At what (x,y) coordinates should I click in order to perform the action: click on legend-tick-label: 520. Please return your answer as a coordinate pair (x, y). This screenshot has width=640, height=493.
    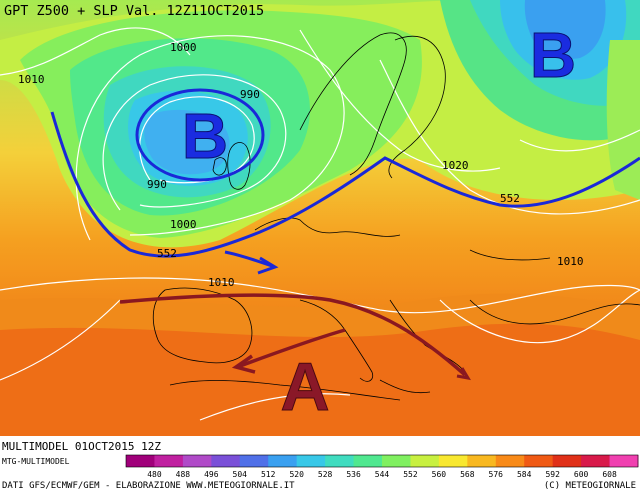
    Looking at the image, I should click on (296, 474).